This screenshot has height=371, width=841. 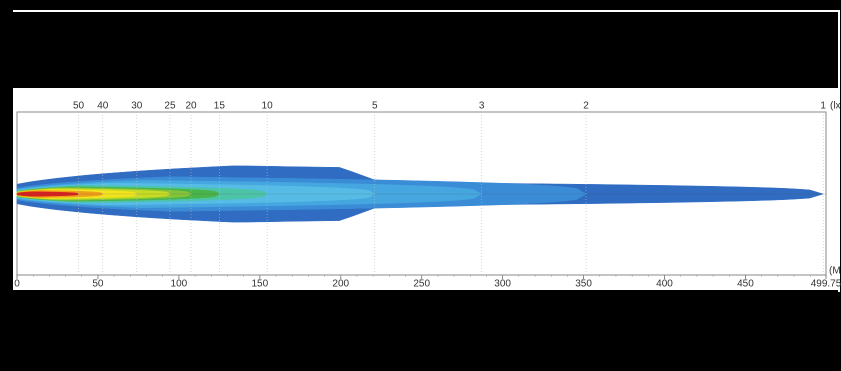 What do you see at coordinates (340, 284) in the screenshot?
I see `x-tick-label: 200` at bounding box center [340, 284].